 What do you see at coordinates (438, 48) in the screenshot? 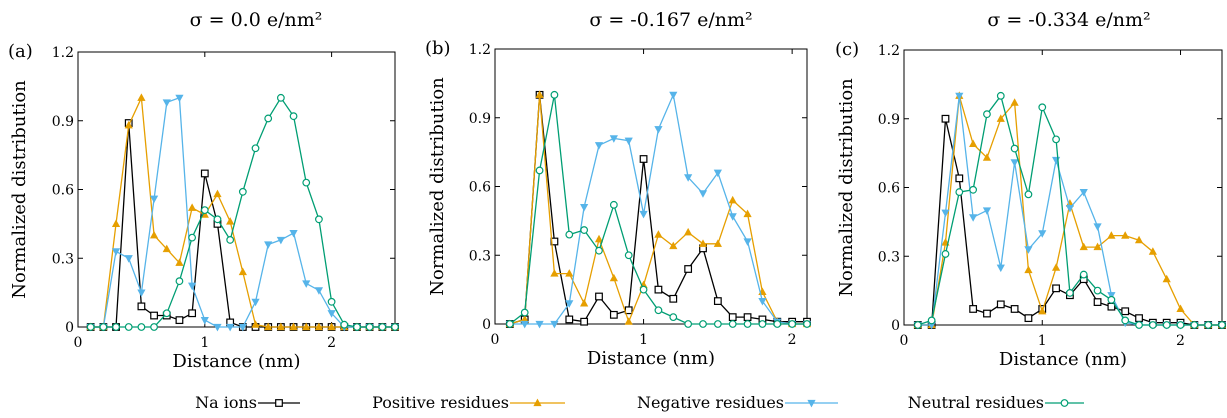
I see `panel-label: (b)` at bounding box center [438, 48].